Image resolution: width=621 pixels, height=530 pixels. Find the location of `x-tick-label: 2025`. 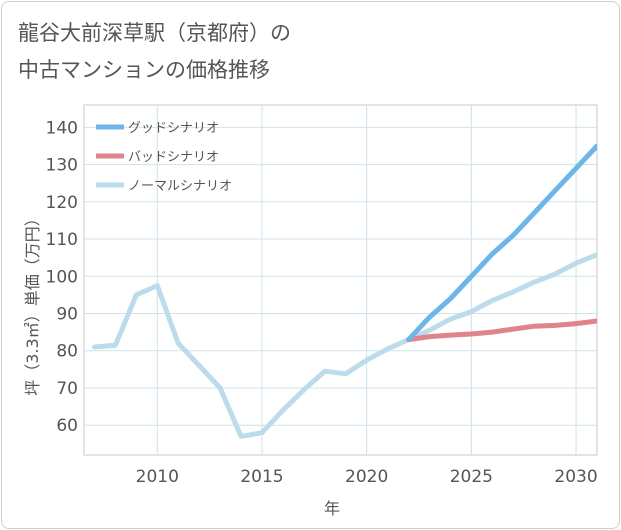

x-tick-label: 2025 is located at coordinates (471, 477).